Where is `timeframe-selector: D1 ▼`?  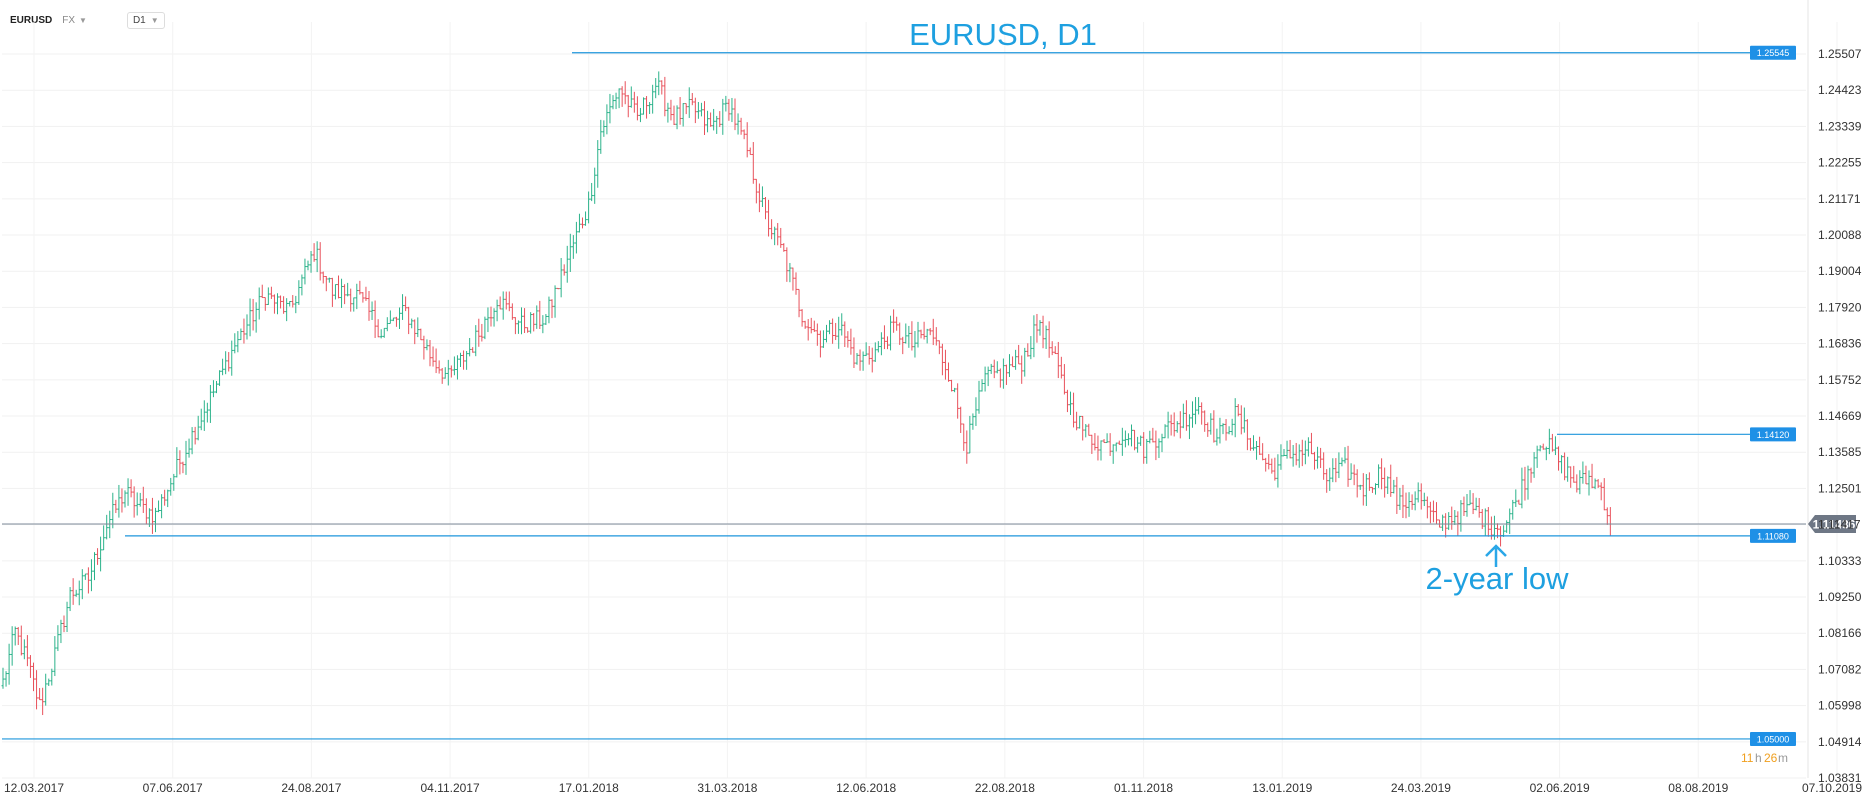 timeframe-selector: D1 ▼ is located at coordinates (145, 20).